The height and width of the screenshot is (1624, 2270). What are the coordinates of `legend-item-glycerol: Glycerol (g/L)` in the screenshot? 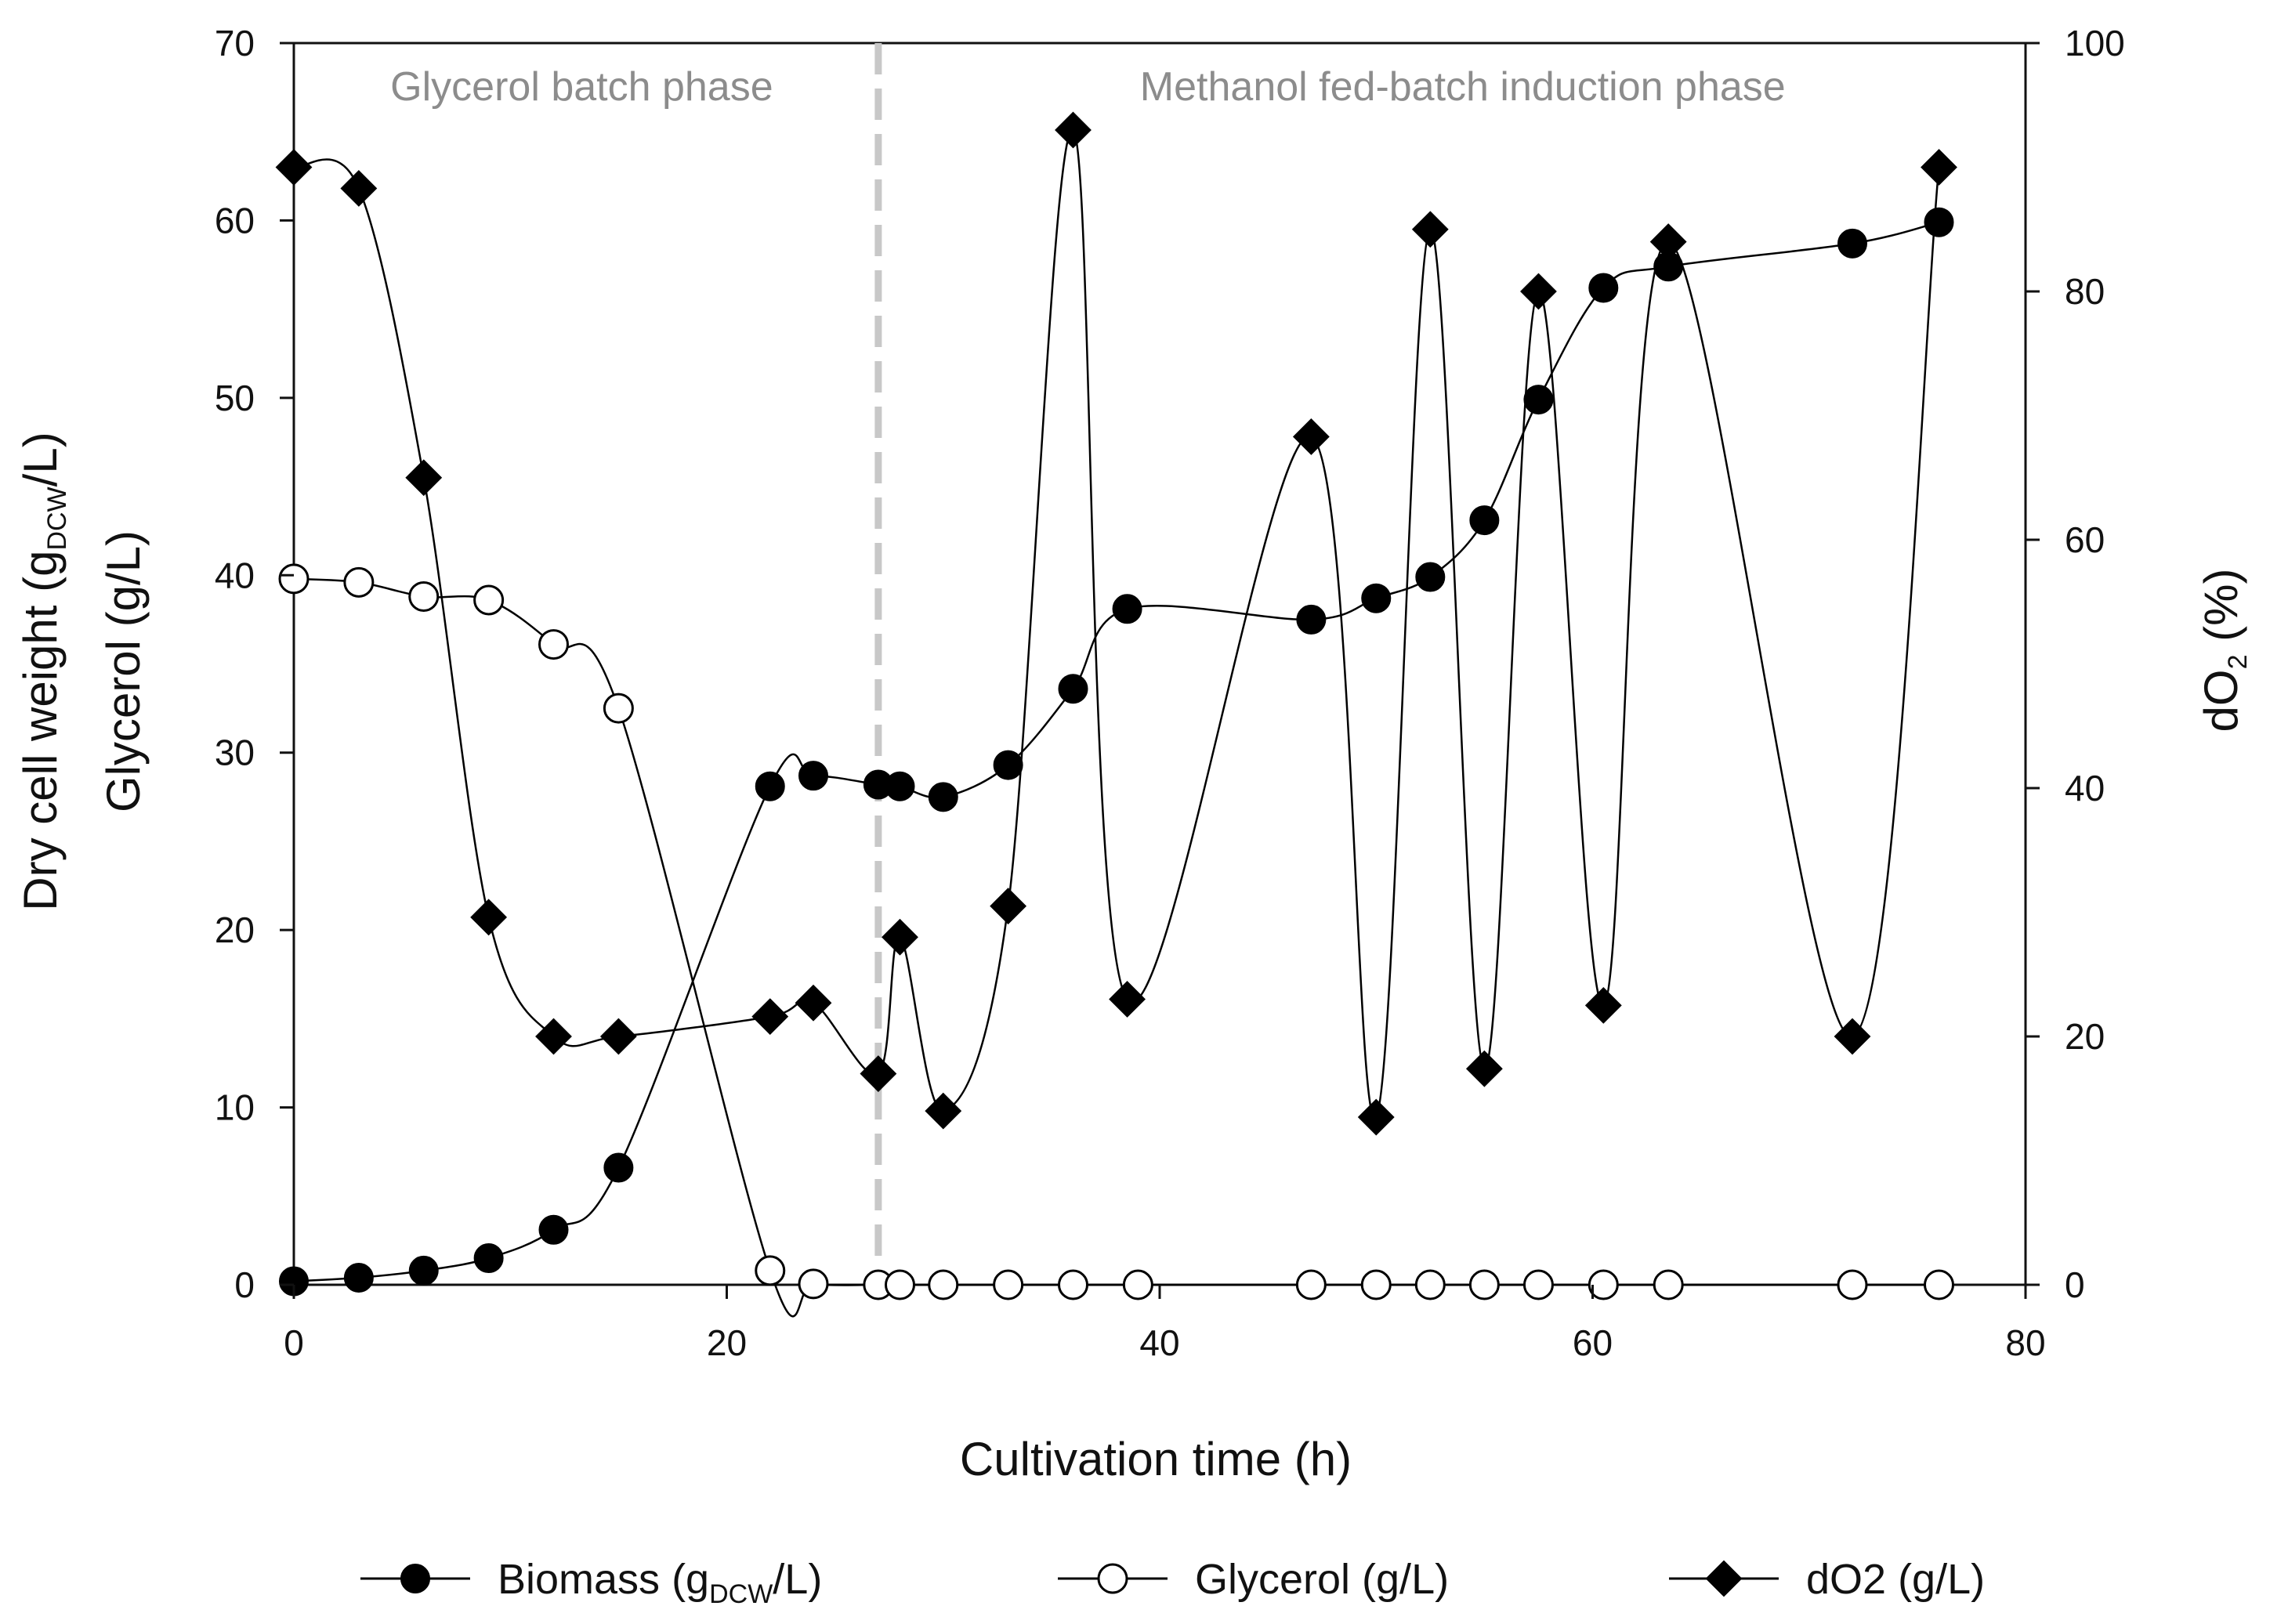 It's located at (1253, 1579).